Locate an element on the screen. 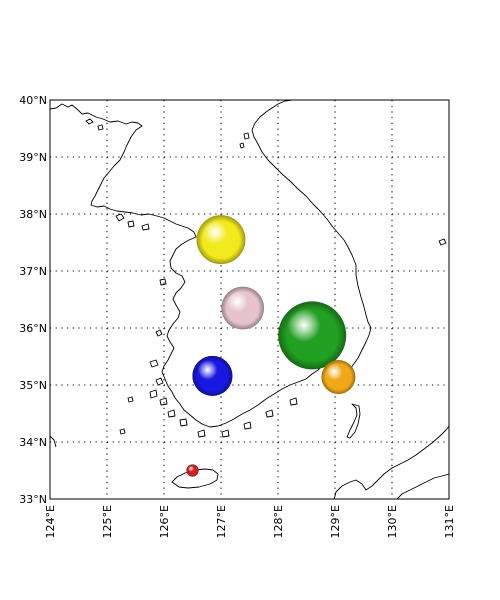 The width and height of the screenshot is (500, 600). lon-tick-label: 126°E is located at coordinates (164, 521).